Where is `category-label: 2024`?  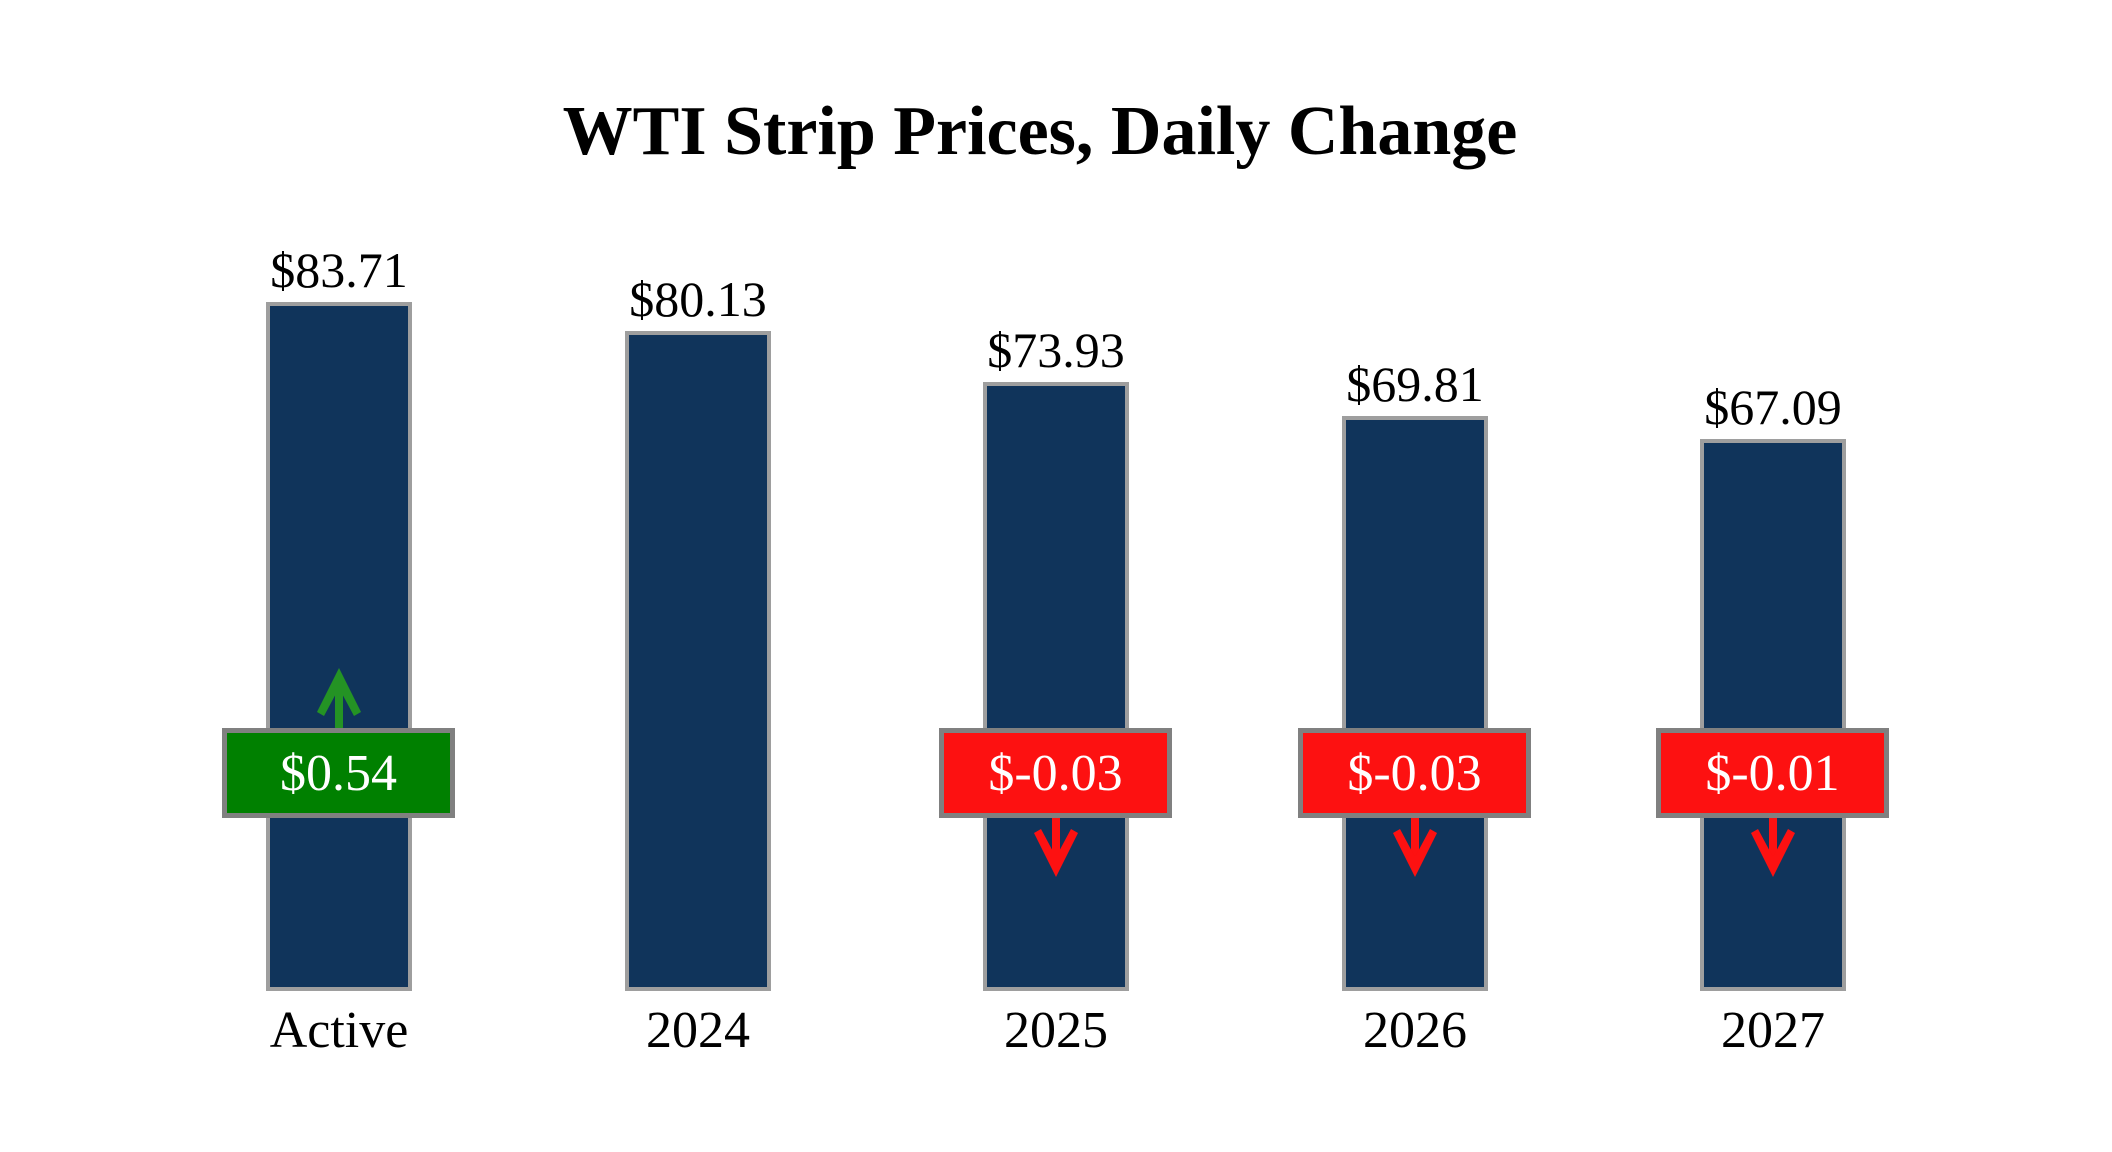 category-label: 2024 is located at coordinates (698, 1030).